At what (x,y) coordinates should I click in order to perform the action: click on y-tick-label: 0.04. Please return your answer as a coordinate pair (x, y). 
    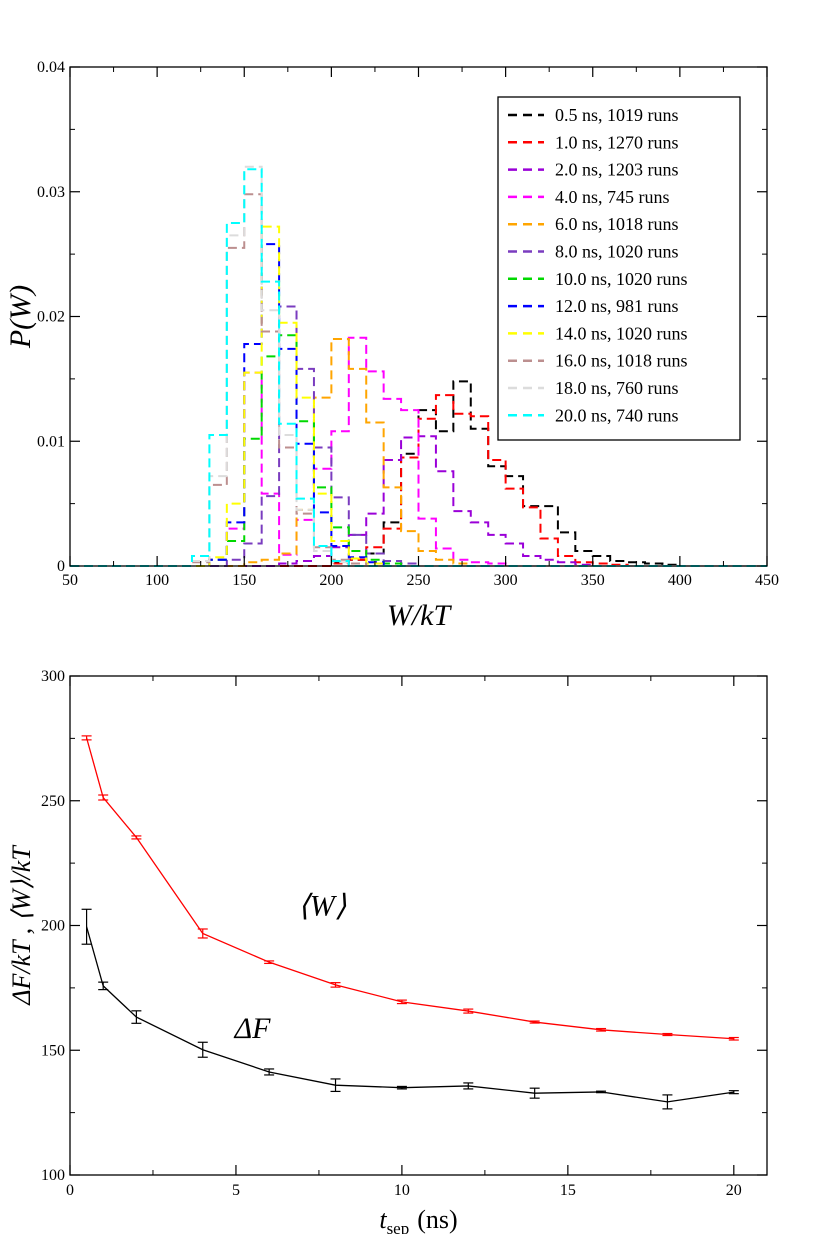
    Looking at the image, I should click on (51, 67).